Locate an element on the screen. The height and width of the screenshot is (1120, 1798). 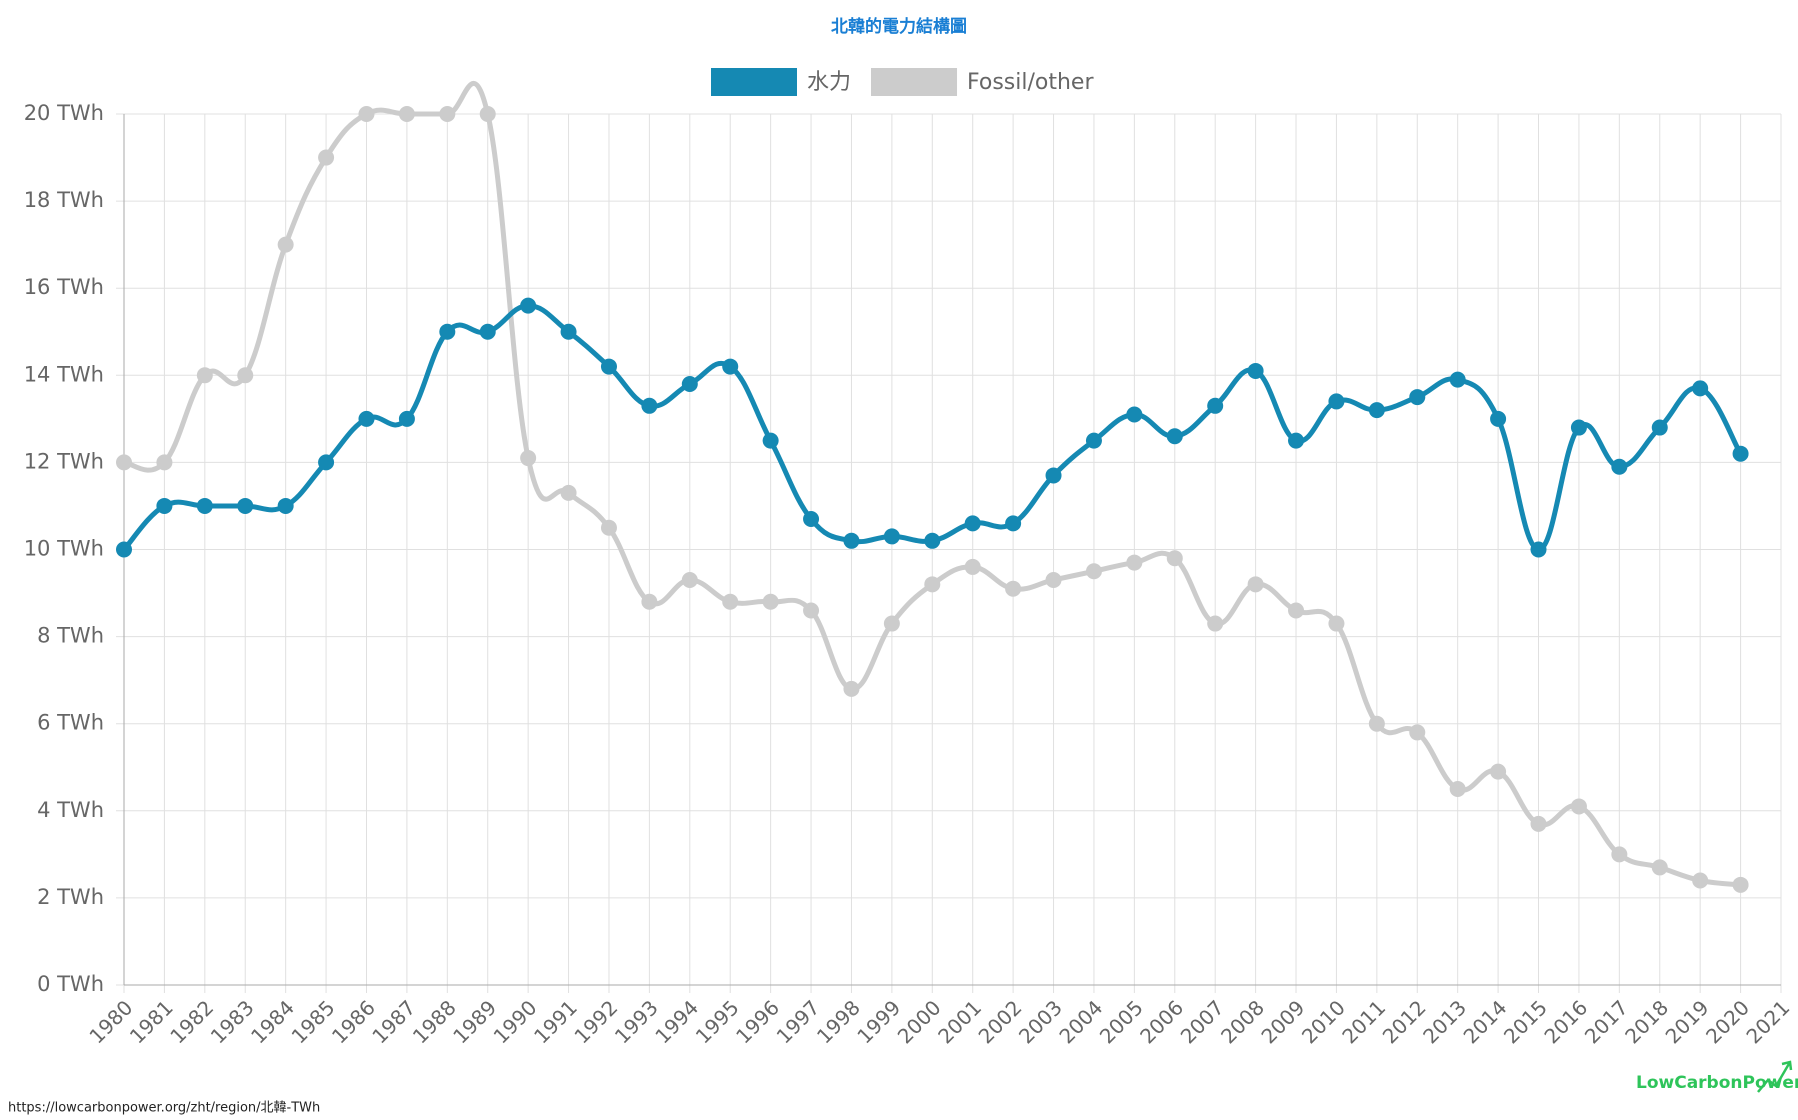
x-tick-label: 1988 is located at coordinates (434, 1021).